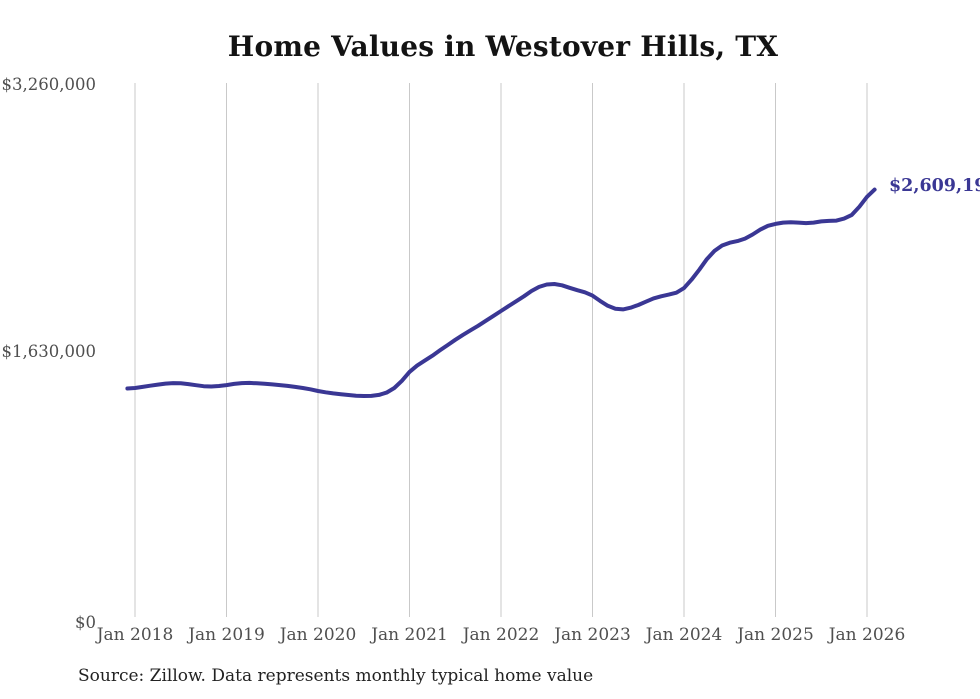 This screenshot has width=980, height=699. I want to click on x-tick-label: Jan 2020, so click(317, 635).